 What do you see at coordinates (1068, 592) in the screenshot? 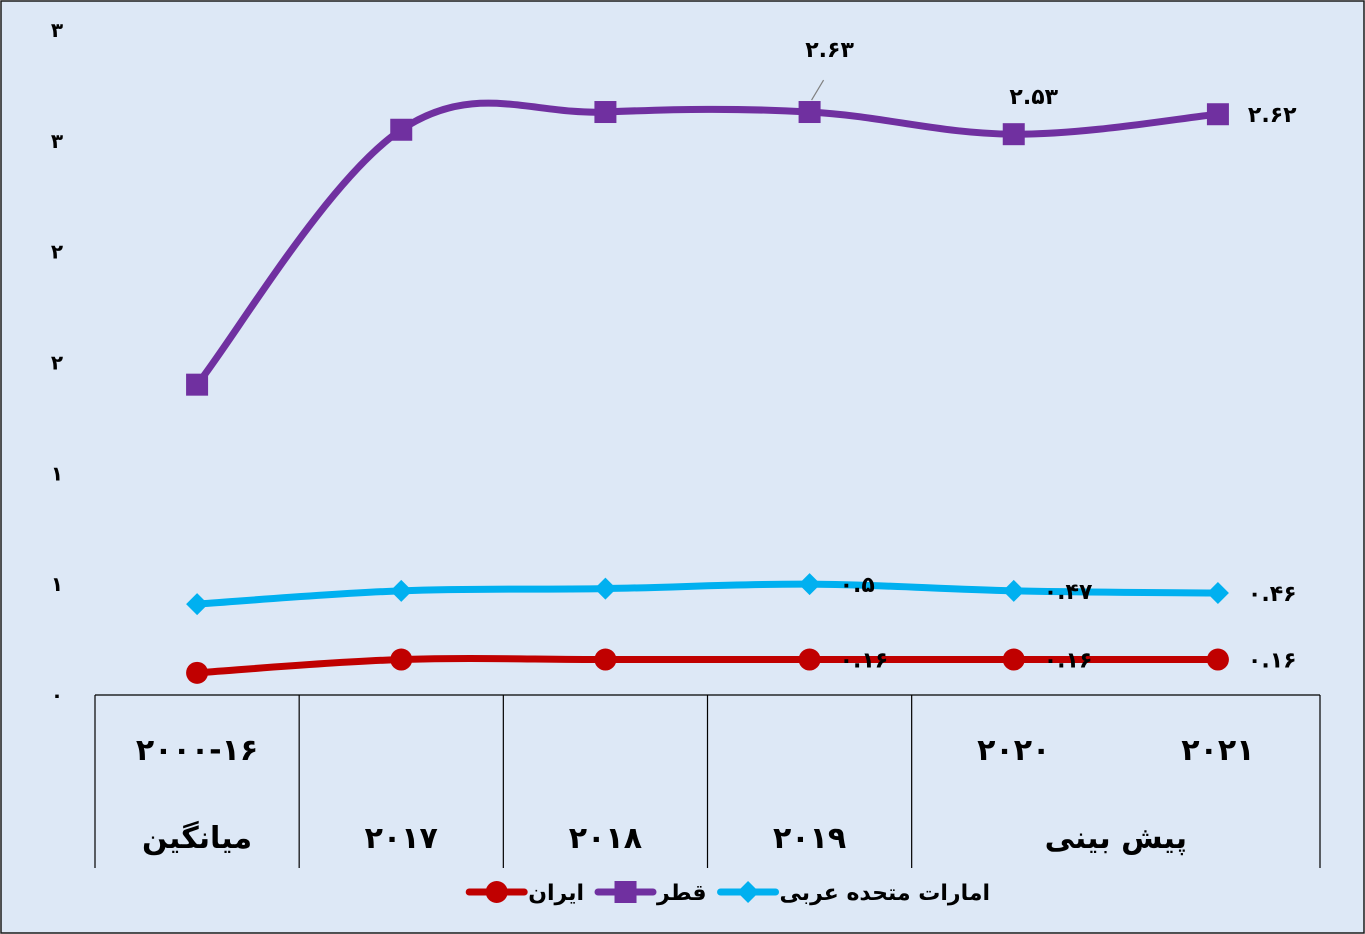
I see `data-label: ۰.۴۷` at bounding box center [1068, 592].